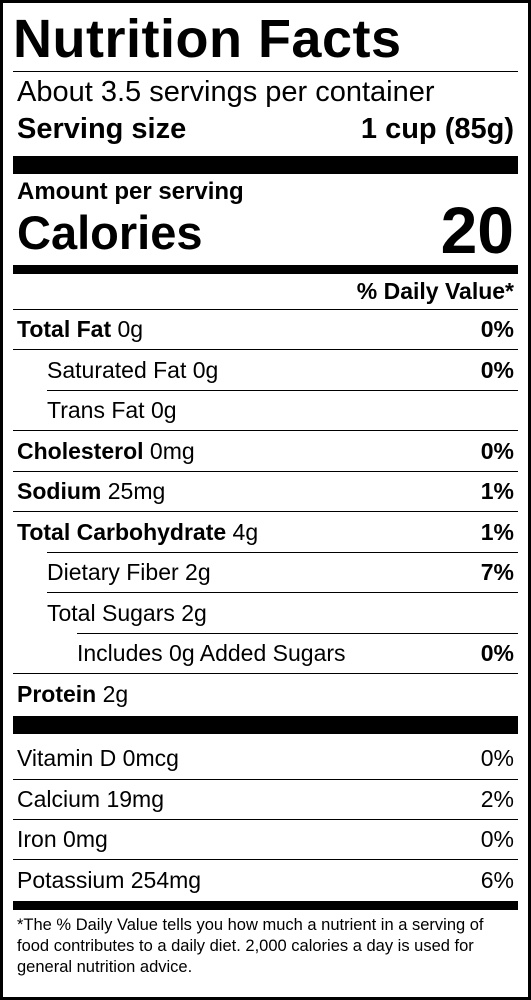 This screenshot has height=1000, width=531. What do you see at coordinates (73, 694) in the screenshot?
I see `nutrient-name: Protein 2g` at bounding box center [73, 694].